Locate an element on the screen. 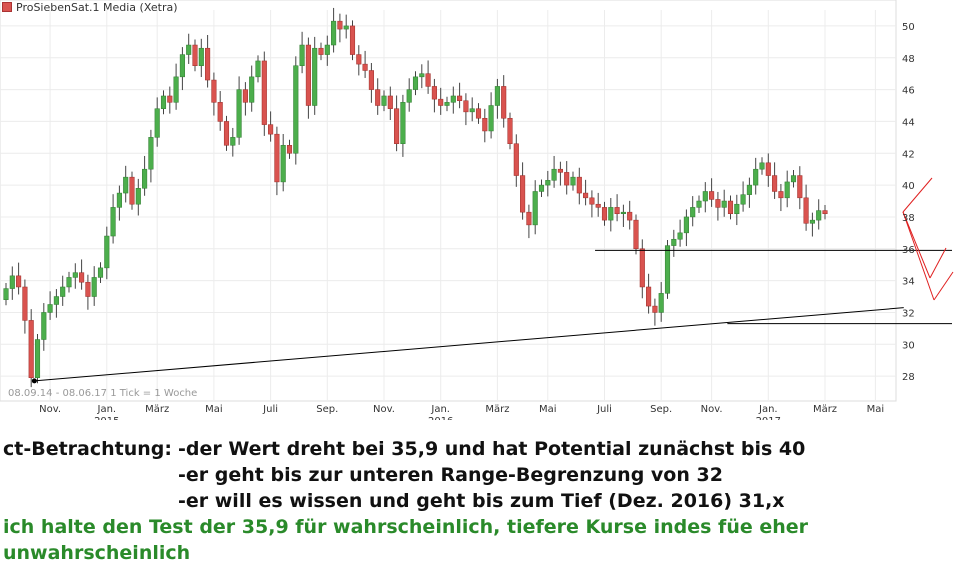 This screenshot has width=977, height=575. x-tick-label: Juli is located at coordinates (270, 409).